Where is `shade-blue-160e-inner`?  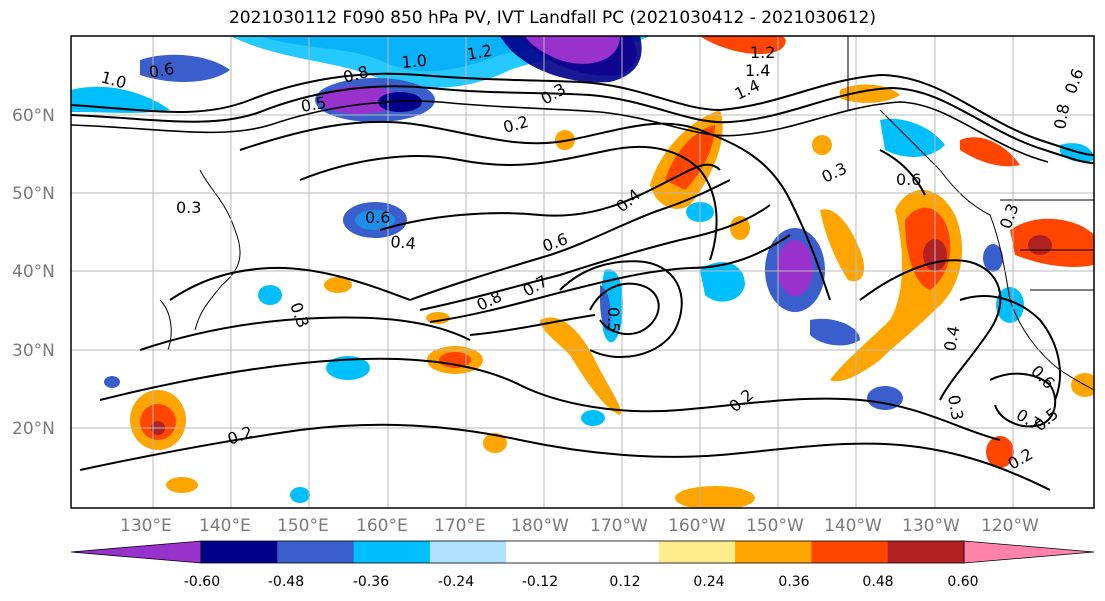
shade-blue-160e-inner is located at coordinates (375, 220).